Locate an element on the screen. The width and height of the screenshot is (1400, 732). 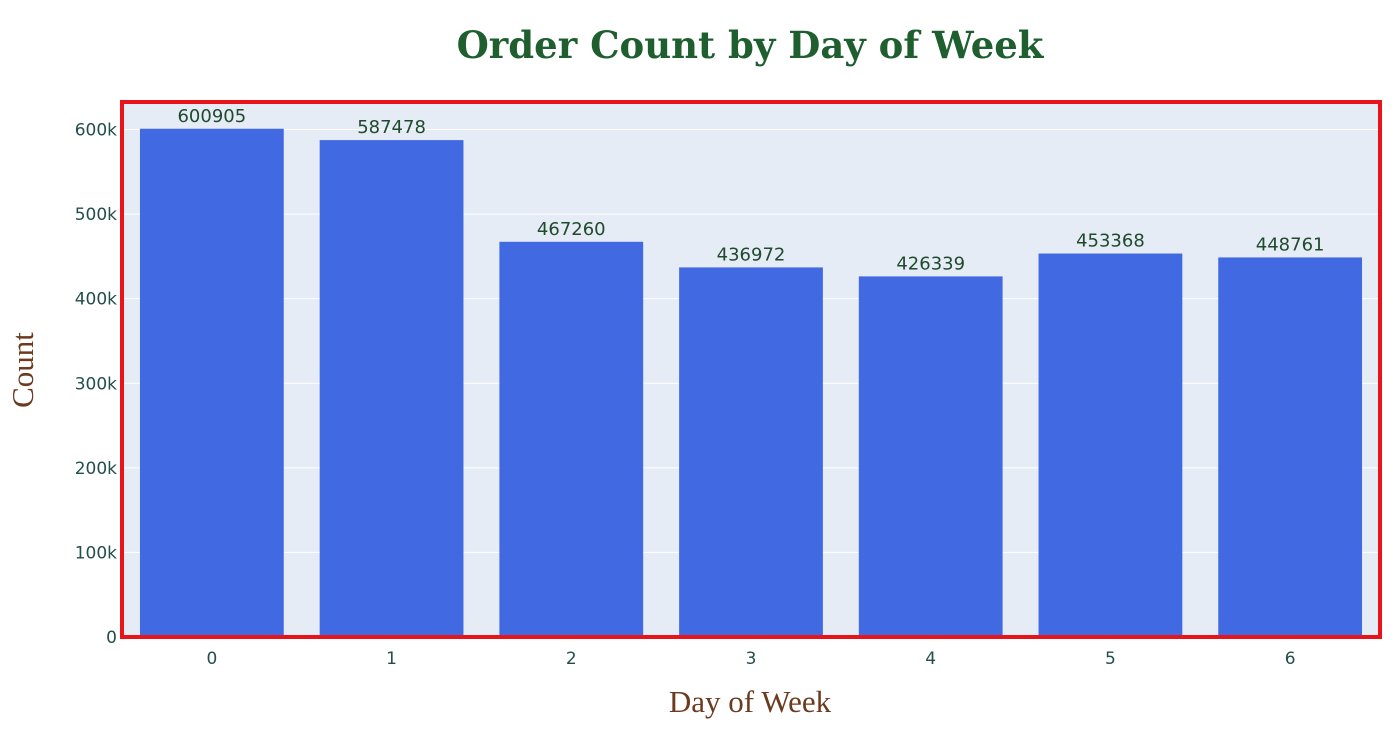
y-tick-label: 0 is located at coordinates (111, 638).